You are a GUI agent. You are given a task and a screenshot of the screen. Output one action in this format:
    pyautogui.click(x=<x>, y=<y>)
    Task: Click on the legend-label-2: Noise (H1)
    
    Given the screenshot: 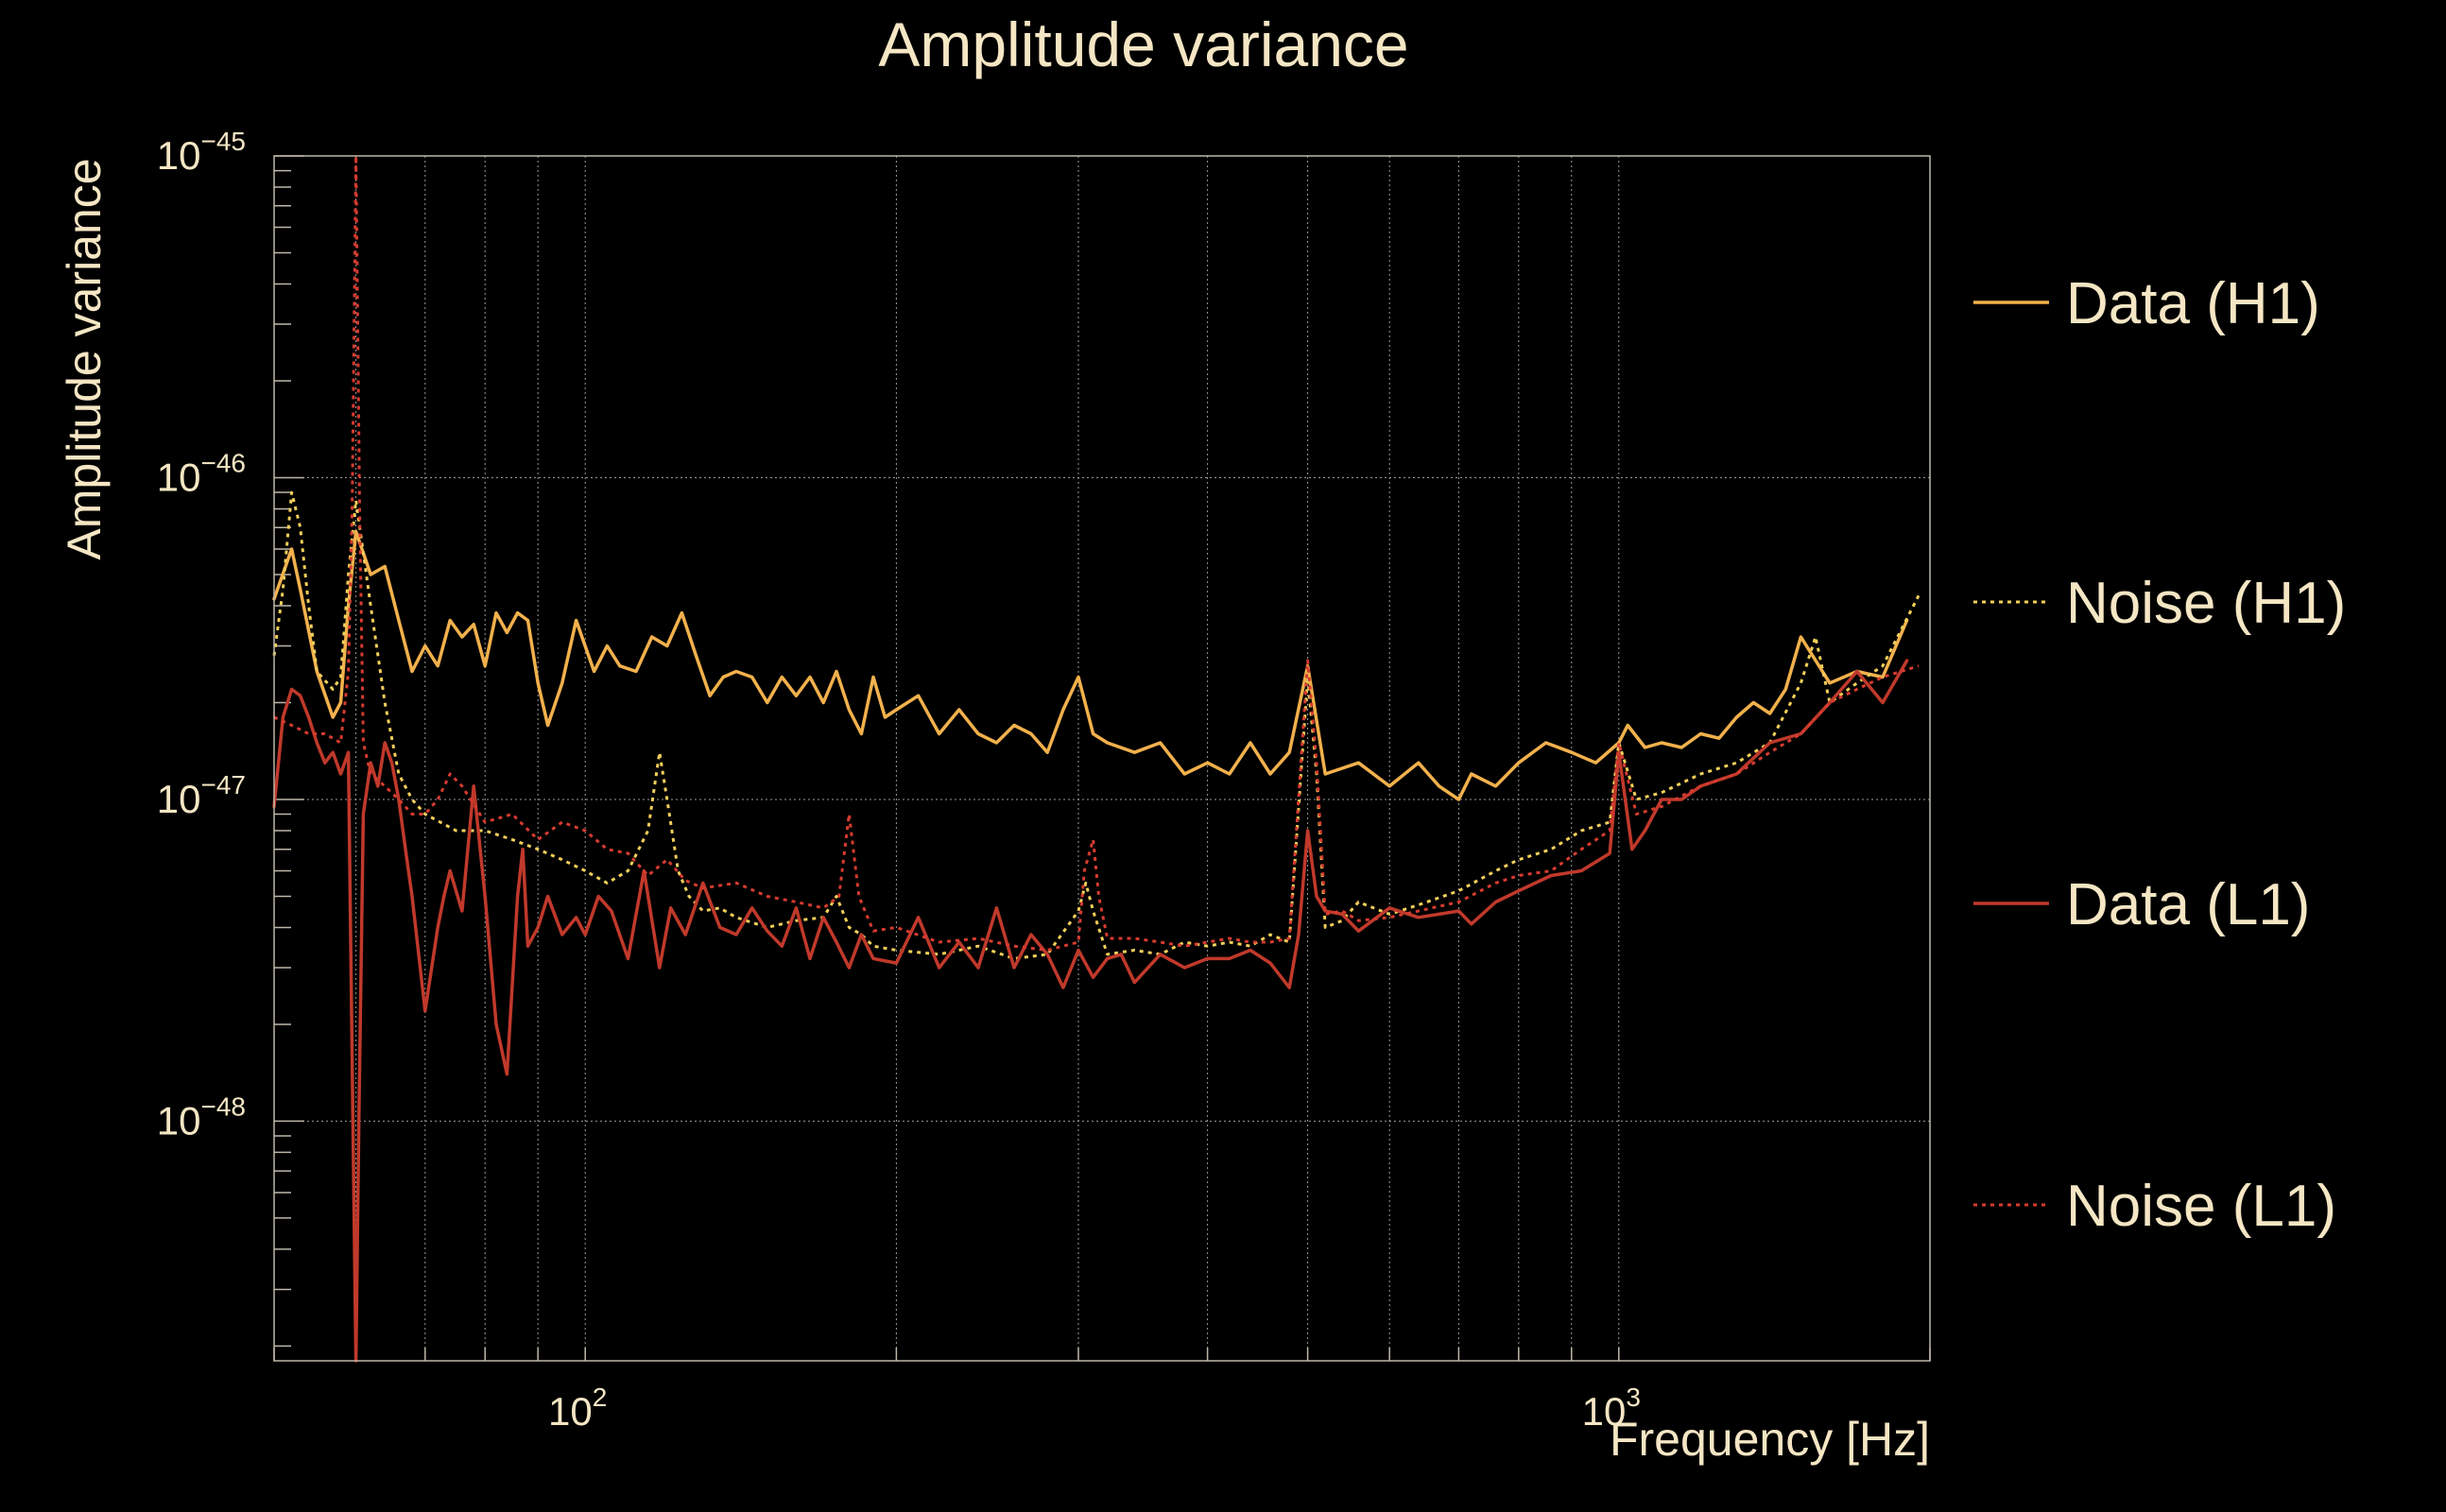 What is the action you would take?
    pyautogui.click(x=2206, y=603)
    